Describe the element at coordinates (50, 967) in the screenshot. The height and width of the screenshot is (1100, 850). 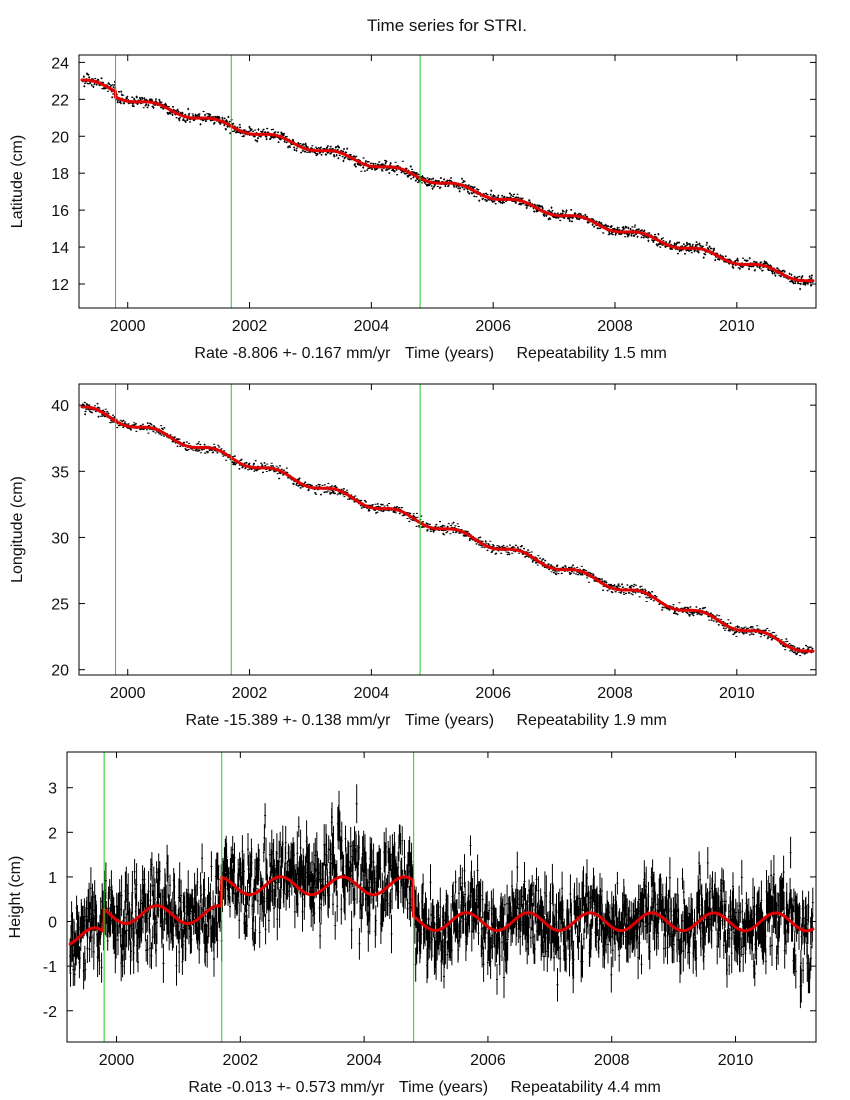
I see `y-tick-label: -1` at that location.